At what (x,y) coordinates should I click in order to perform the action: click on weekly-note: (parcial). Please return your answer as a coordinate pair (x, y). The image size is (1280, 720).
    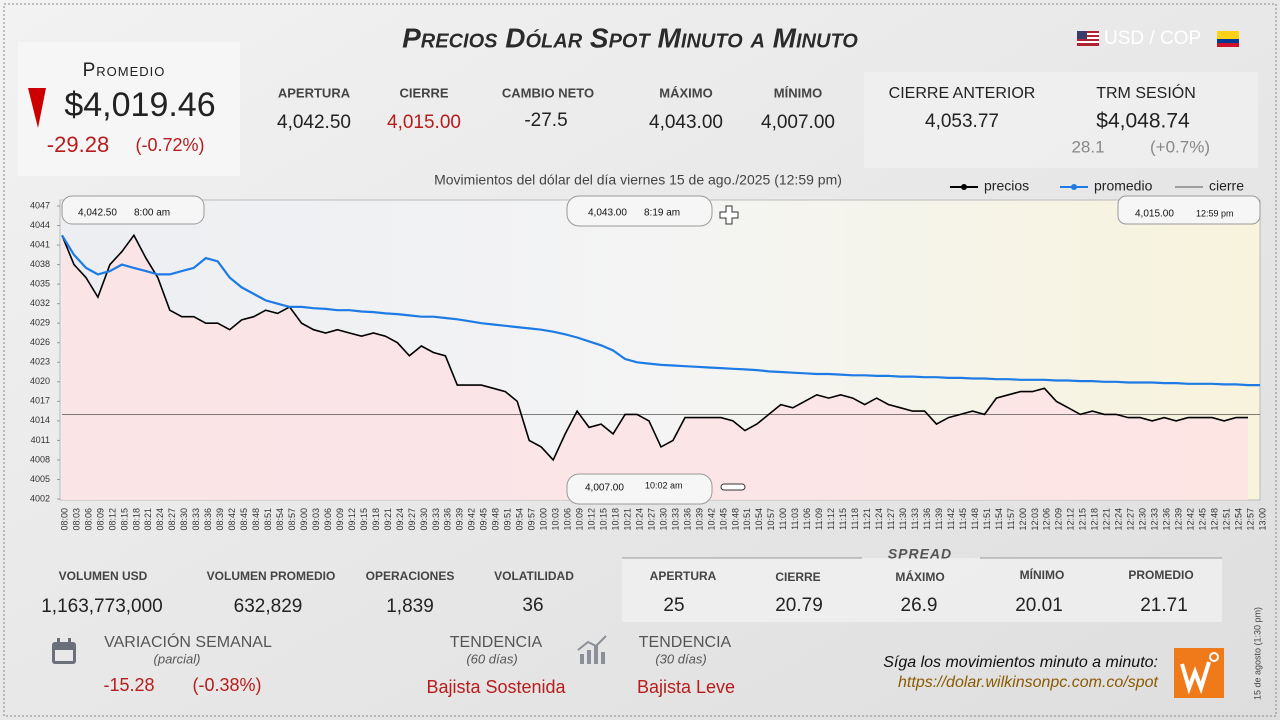
    Looking at the image, I should click on (177, 658).